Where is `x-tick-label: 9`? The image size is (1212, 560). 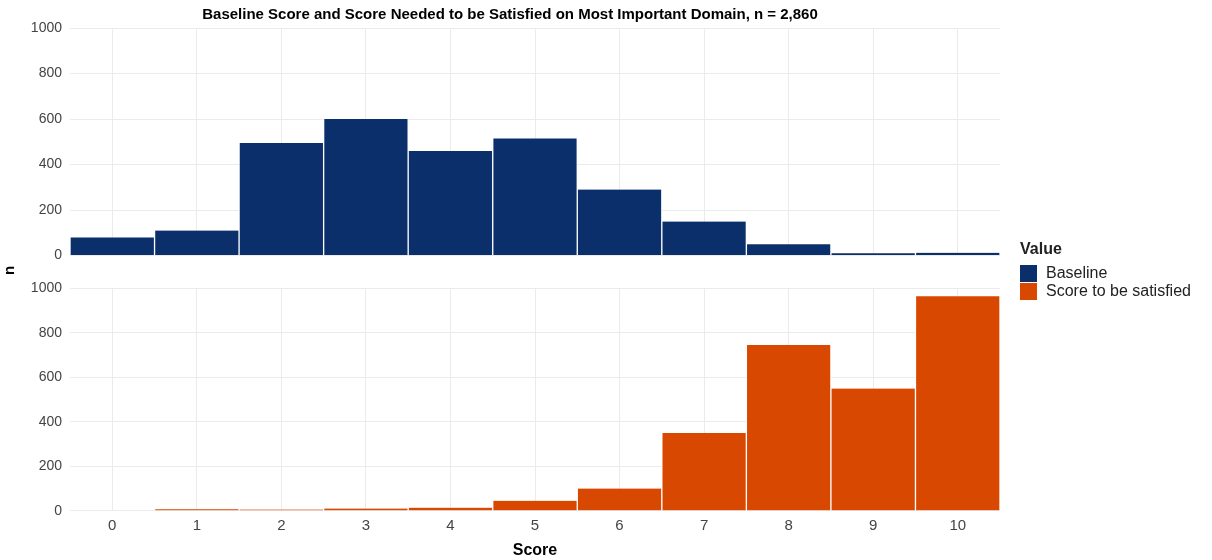 x-tick-label: 9 is located at coordinates (873, 524).